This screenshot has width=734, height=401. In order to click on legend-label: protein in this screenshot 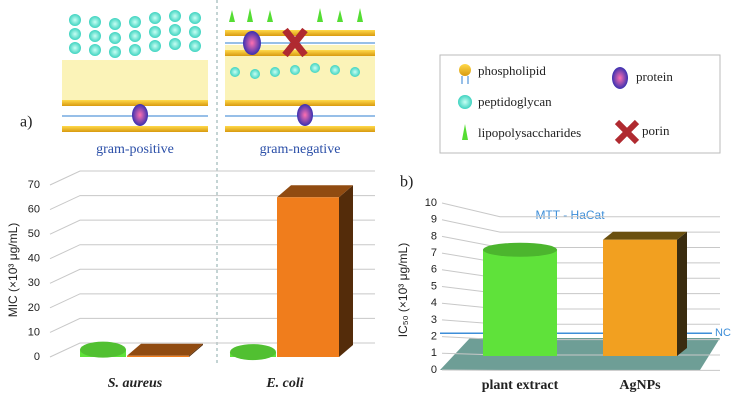, I will do `click(654, 76)`.